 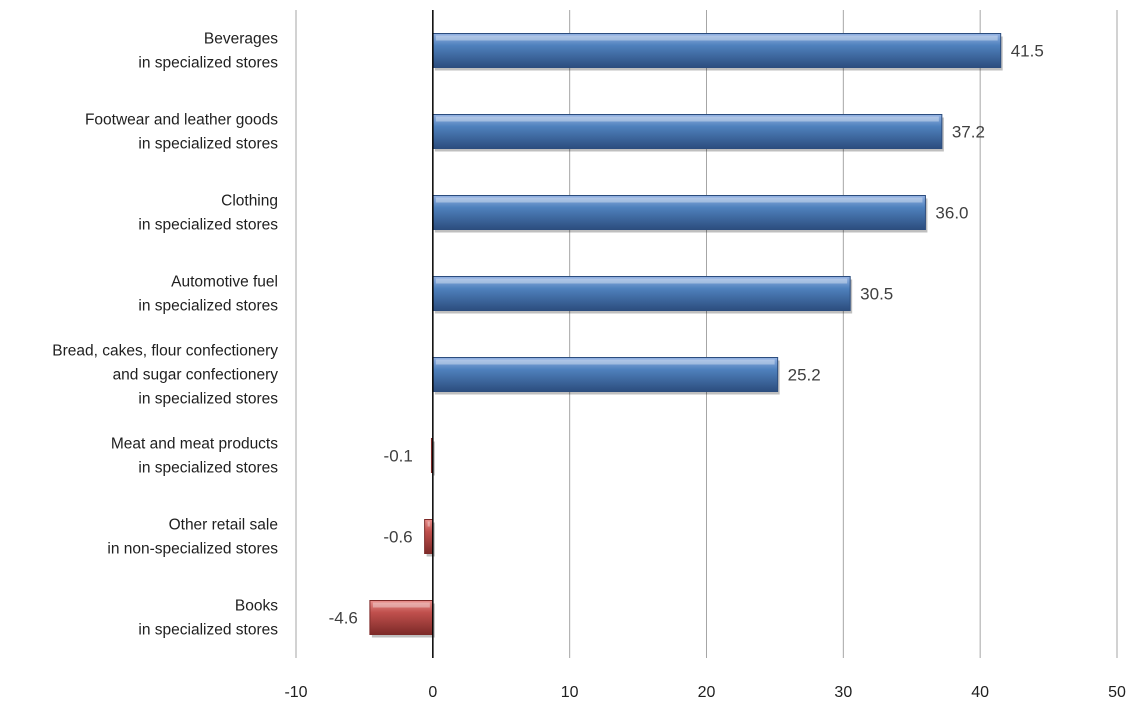 I want to click on data-label: -0.1, so click(x=398, y=456).